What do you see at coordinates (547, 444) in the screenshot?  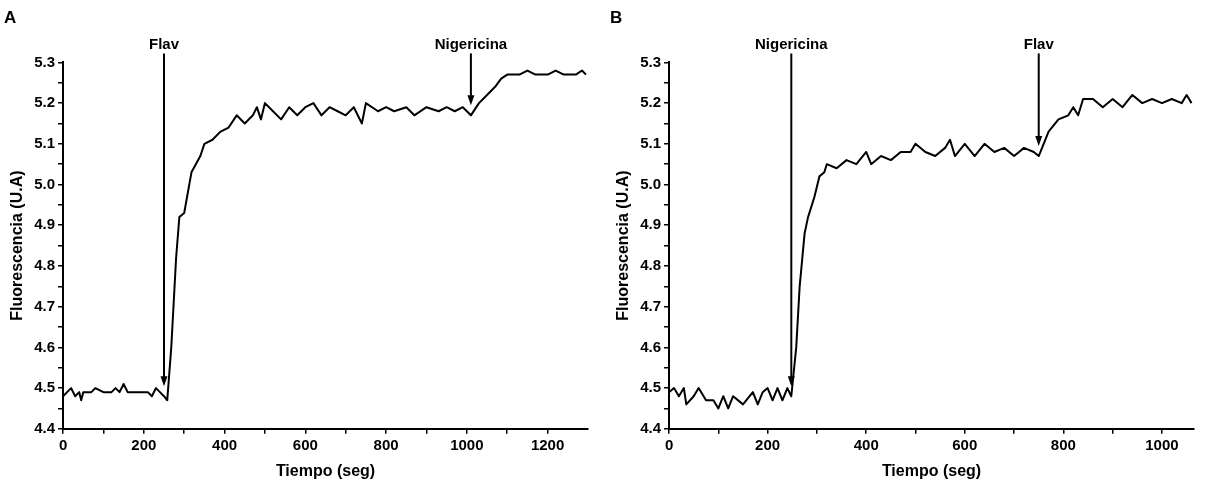 I see `x-tick-label: 1200` at bounding box center [547, 444].